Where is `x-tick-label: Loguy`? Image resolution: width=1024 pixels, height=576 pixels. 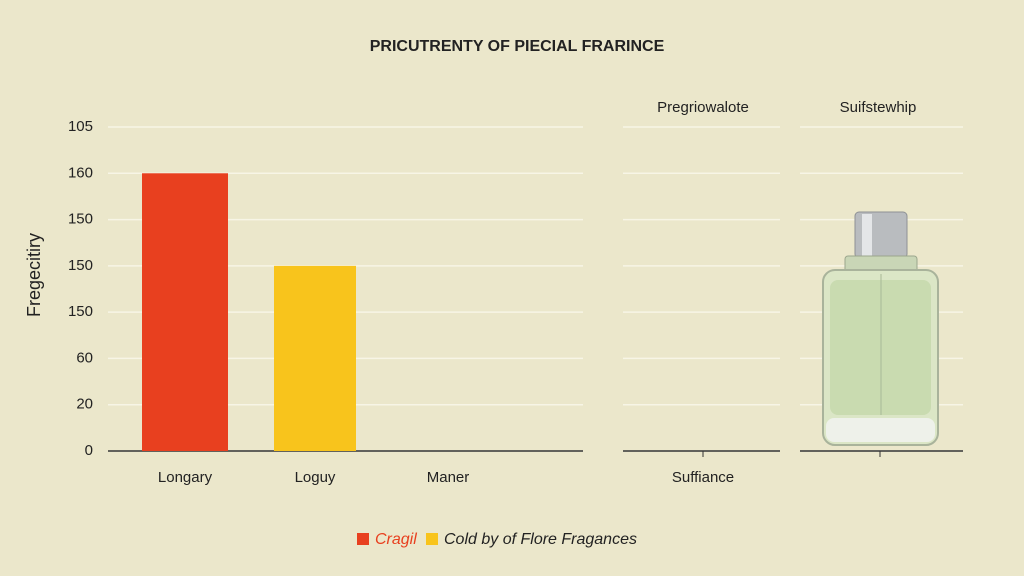 x-tick-label: Loguy is located at coordinates (315, 477).